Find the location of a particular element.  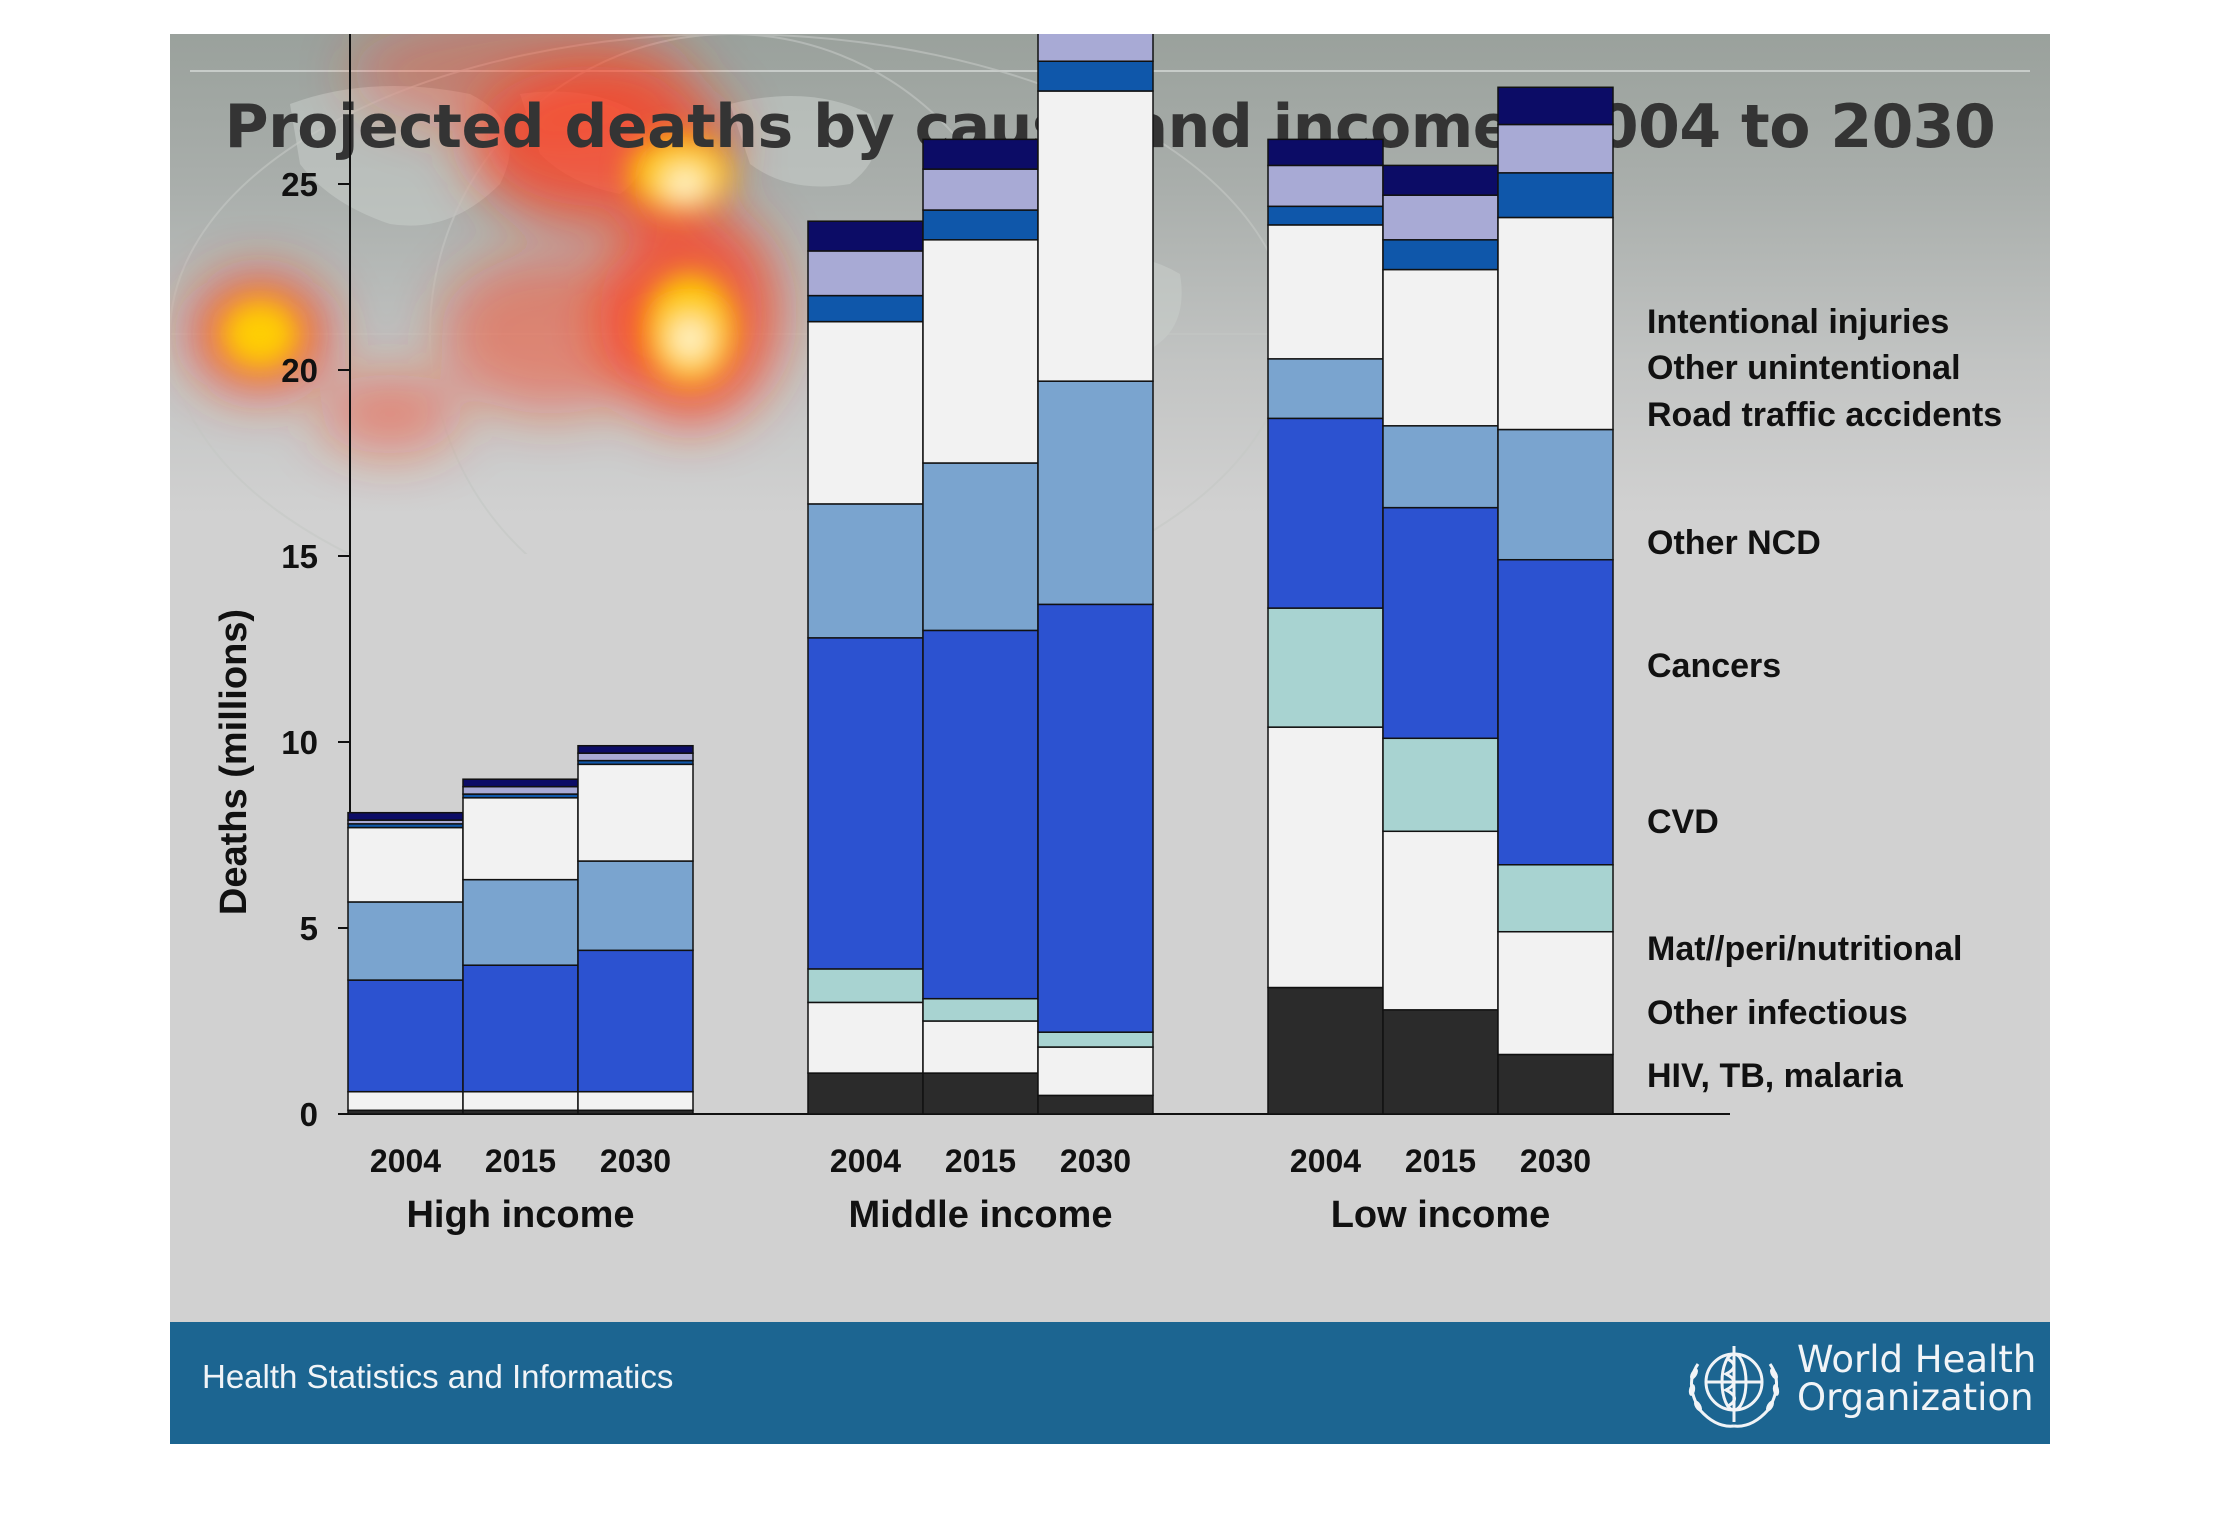

y-axis-label: Deaths (millions) is located at coordinates (234, 762).